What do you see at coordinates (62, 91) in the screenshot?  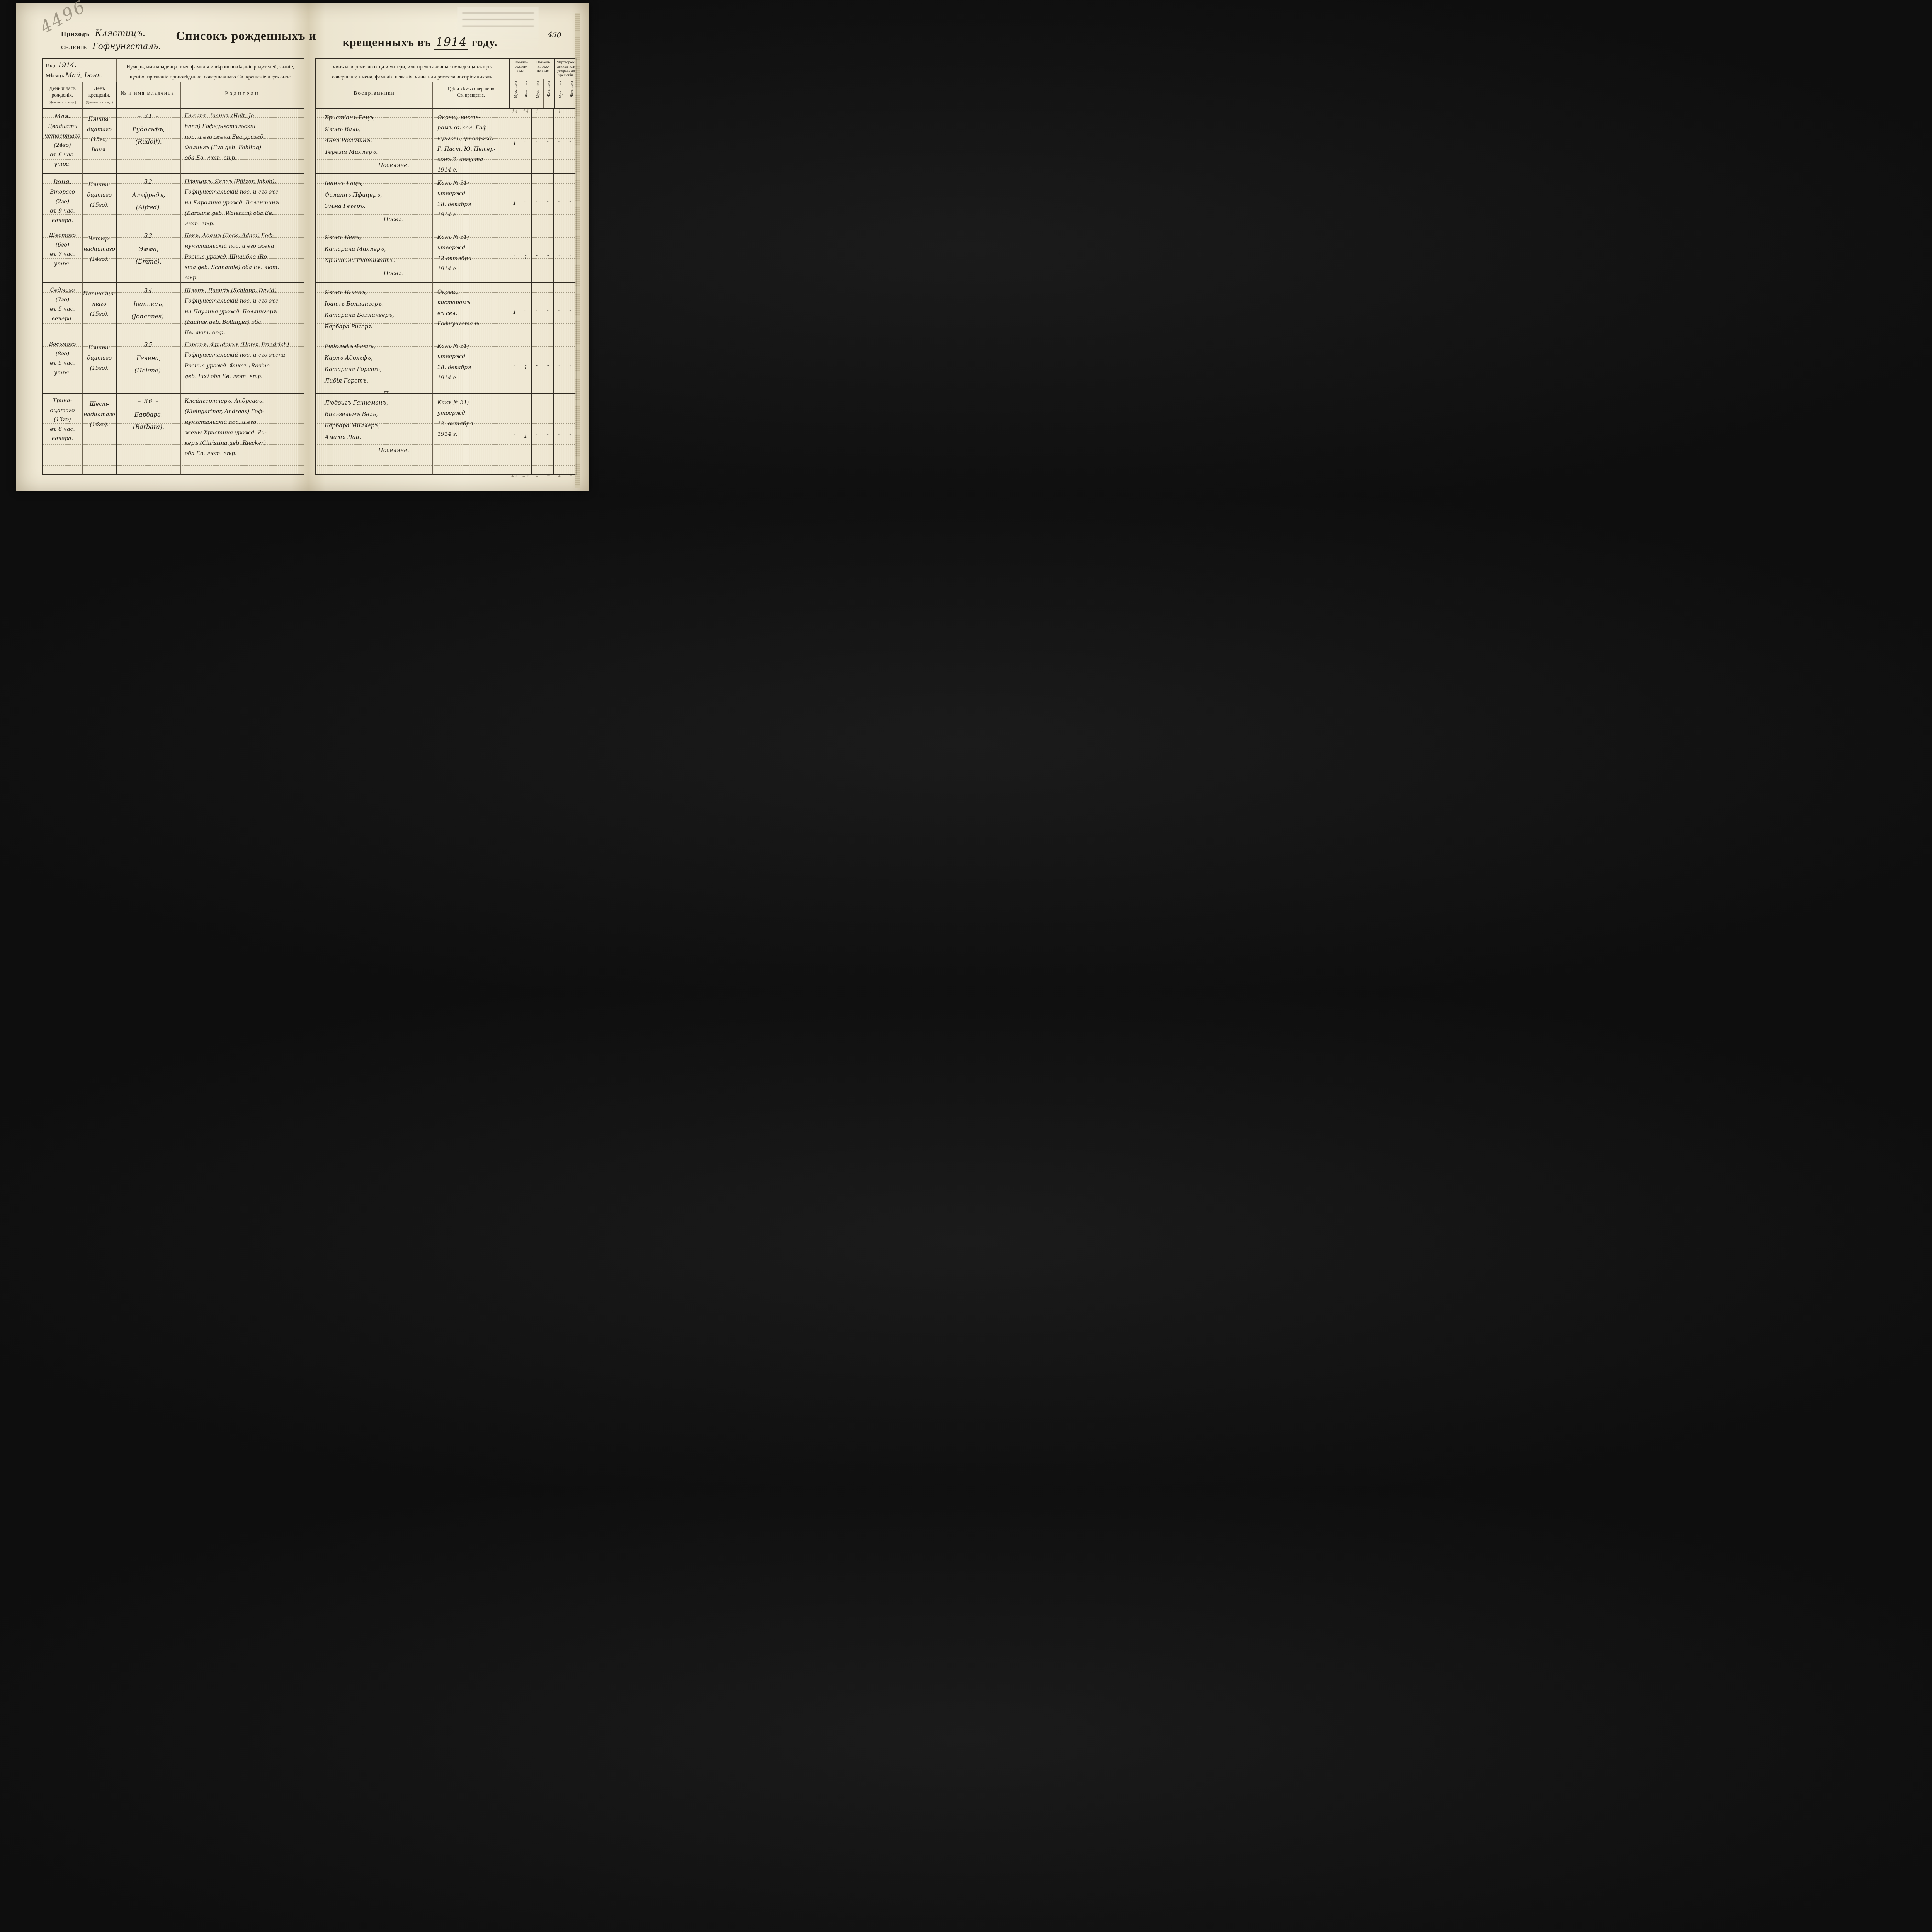 I see `birth-header-text: День и часъ рожденія.` at bounding box center [62, 91].